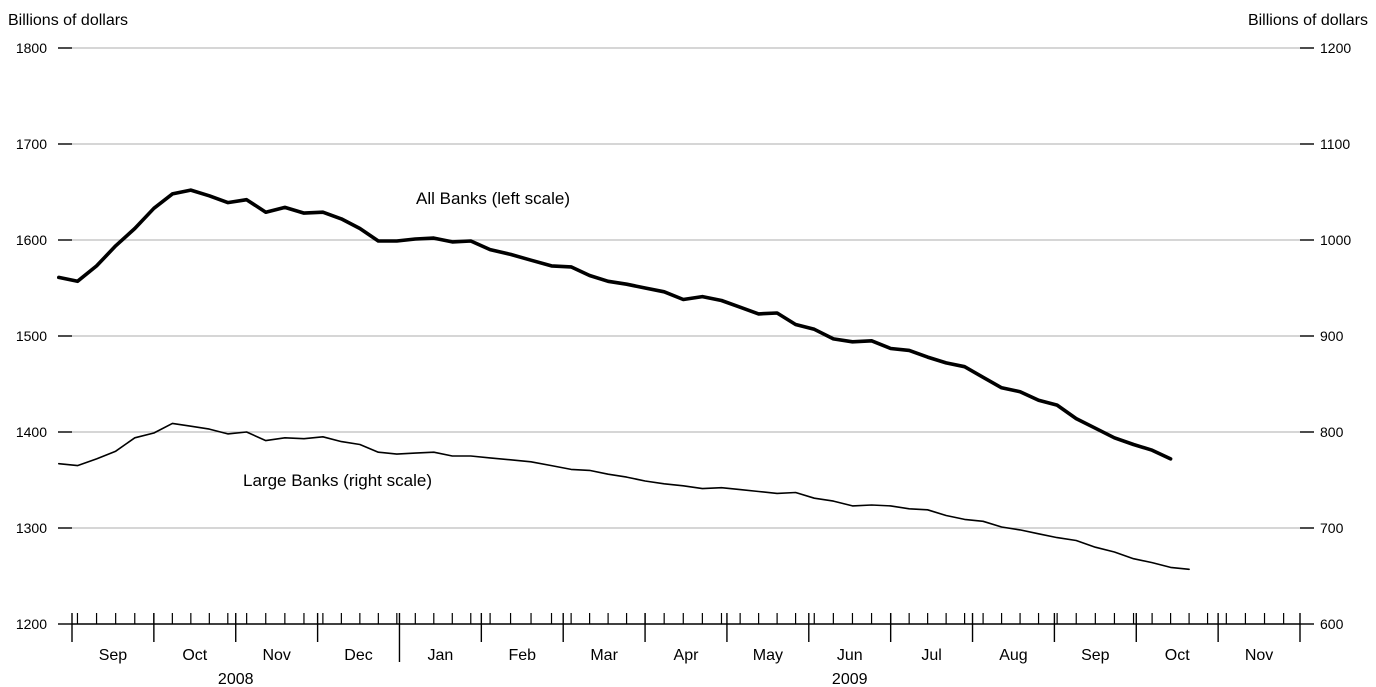 Image resolution: width=1376 pixels, height=687 pixels. What do you see at coordinates (1013, 655) in the screenshot?
I see `month-label: Aug` at bounding box center [1013, 655].